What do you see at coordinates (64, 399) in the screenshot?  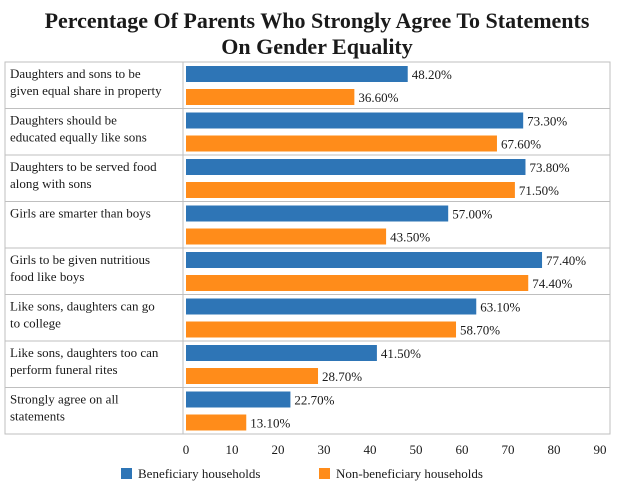 I see `category-label: Strongly agree on all` at bounding box center [64, 399].